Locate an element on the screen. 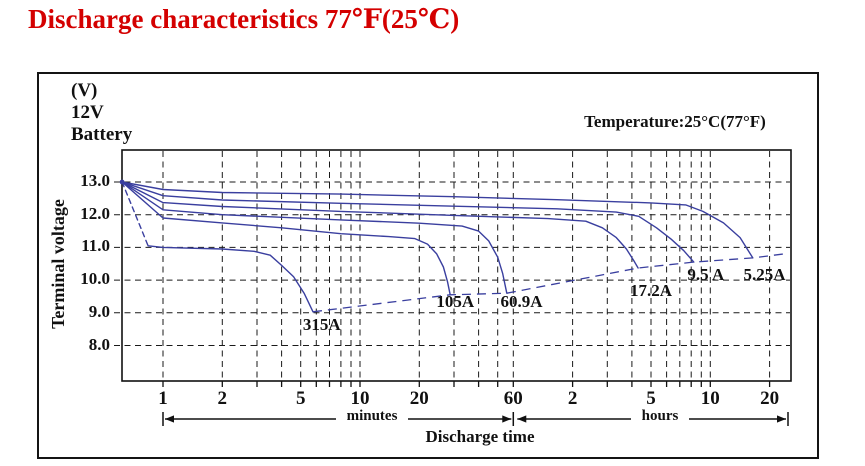 The width and height of the screenshot is (865, 466). curve-initial-drop-315A is located at coordinates (135, 214).